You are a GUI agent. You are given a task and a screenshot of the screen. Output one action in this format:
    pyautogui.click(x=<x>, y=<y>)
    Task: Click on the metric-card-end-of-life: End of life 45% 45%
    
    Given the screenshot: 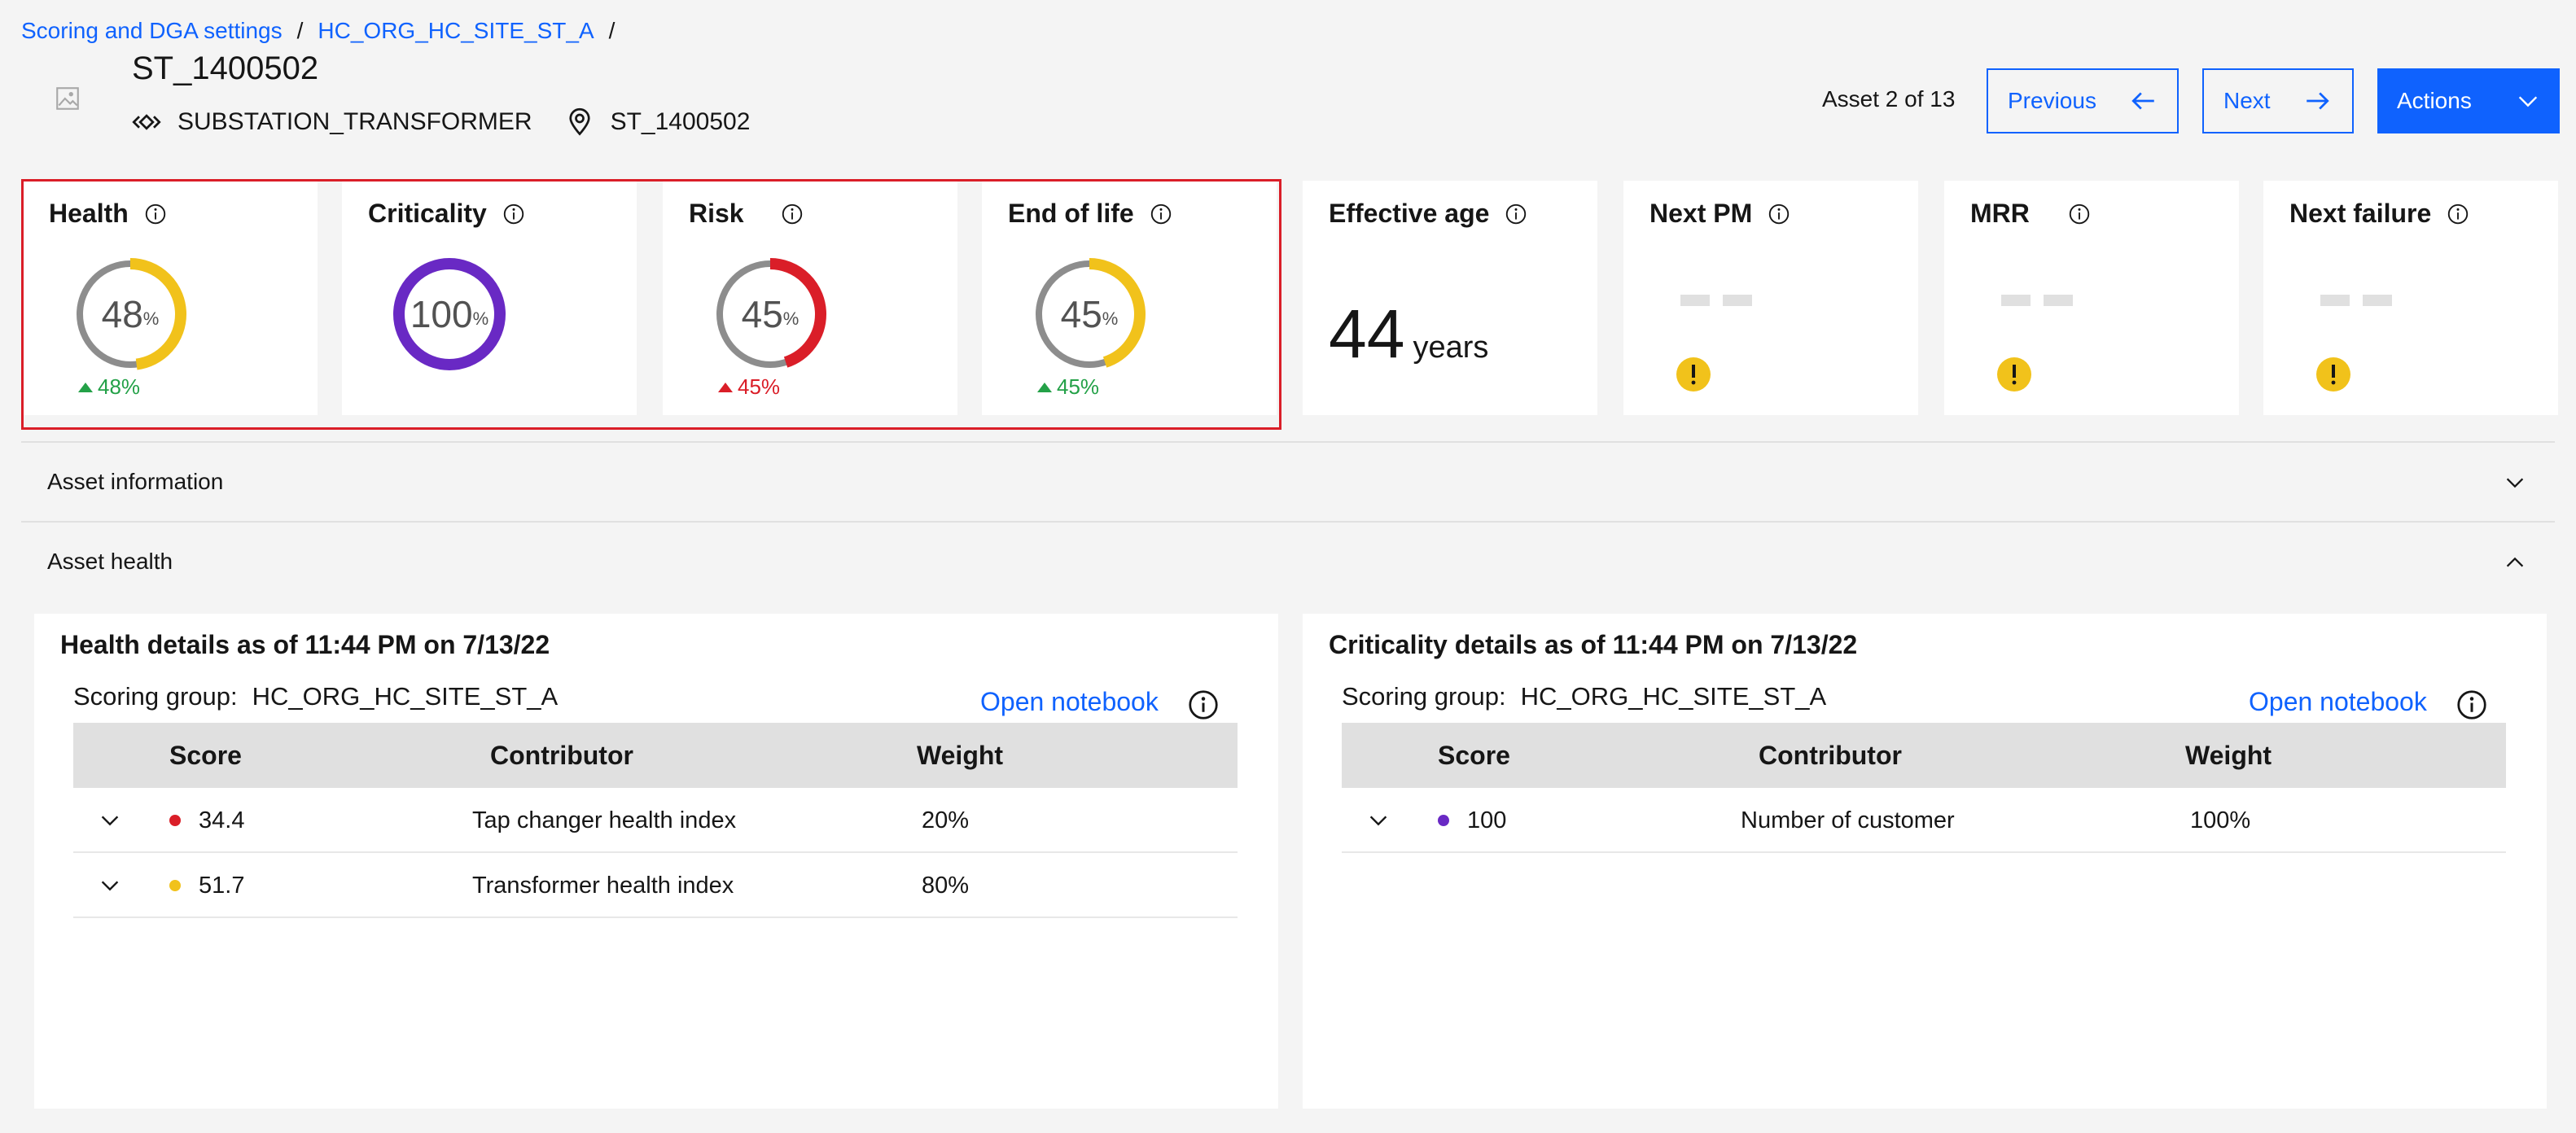 What is the action you would take?
    pyautogui.click(x=1129, y=298)
    